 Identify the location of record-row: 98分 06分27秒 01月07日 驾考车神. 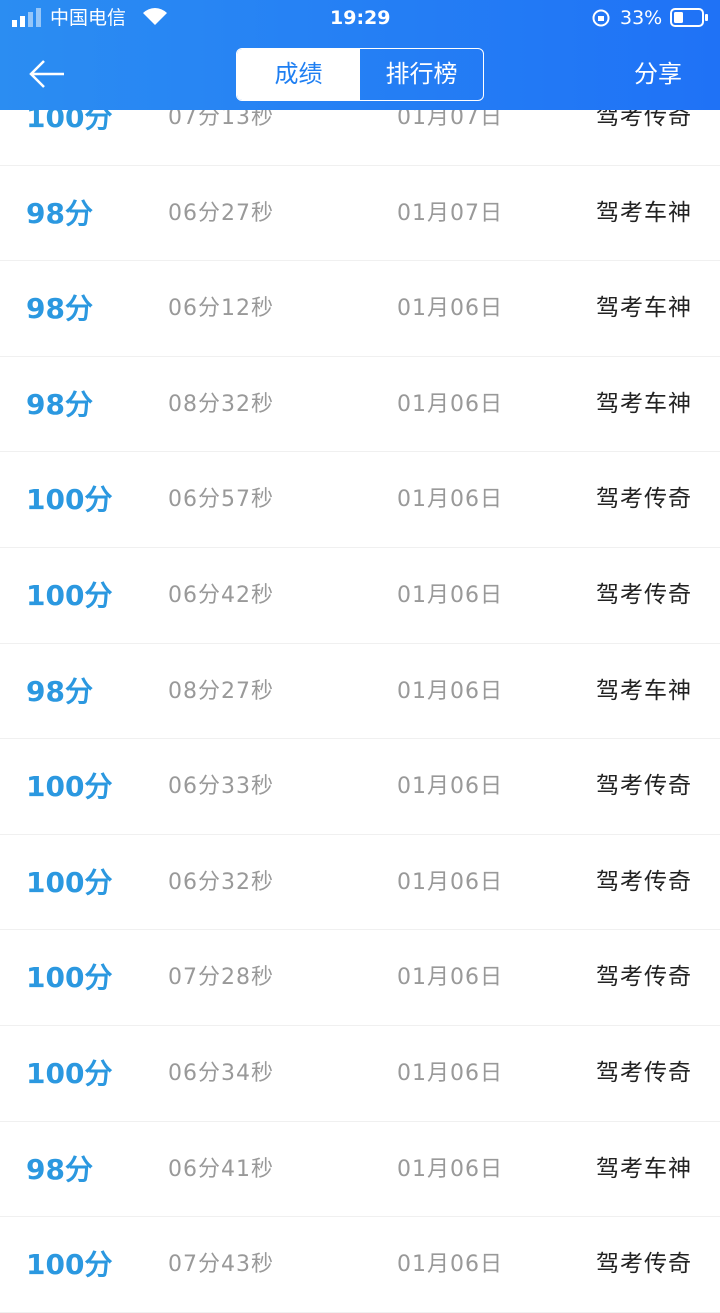
(360, 214).